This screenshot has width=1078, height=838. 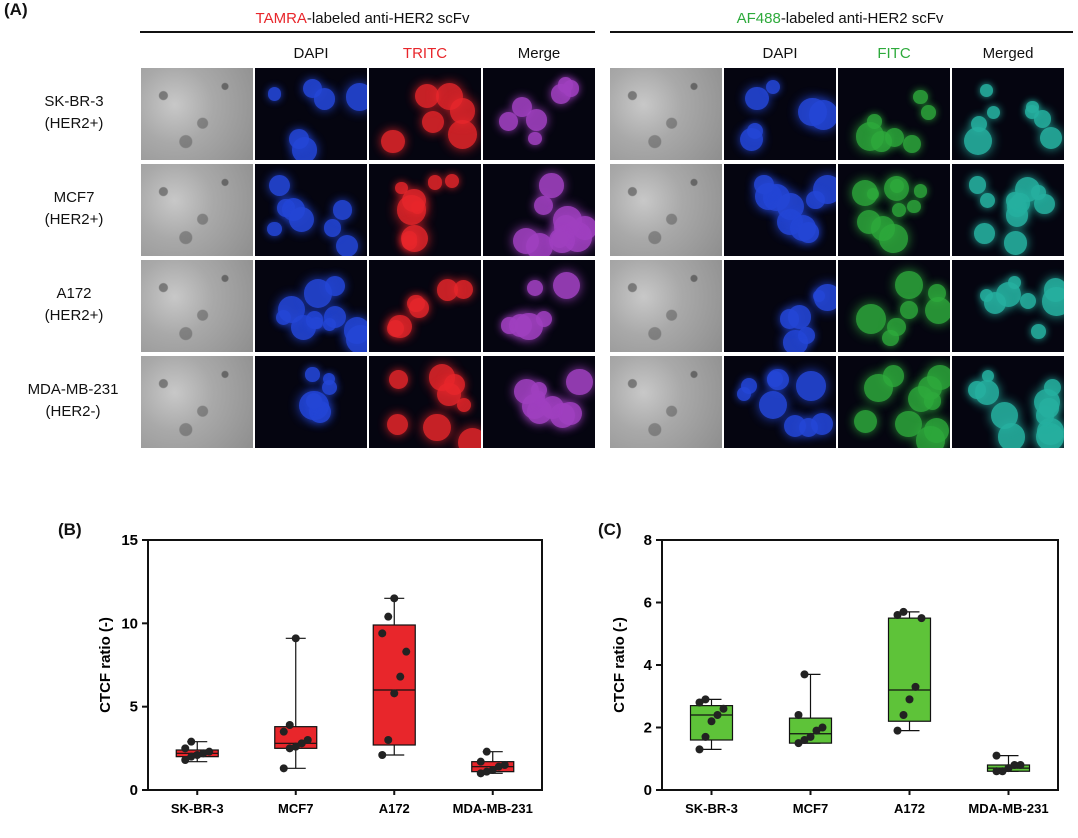 I want to click on row-label-skbr3: SK-BR-3 (HER2+), so click(x=74, y=113).